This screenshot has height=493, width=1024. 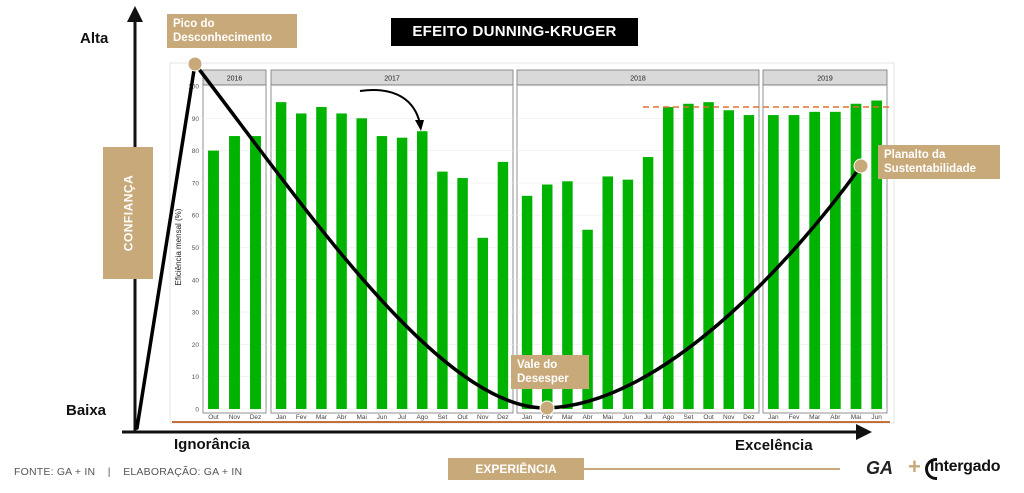 I want to click on bar-2019-Jan, so click(x=773, y=262).